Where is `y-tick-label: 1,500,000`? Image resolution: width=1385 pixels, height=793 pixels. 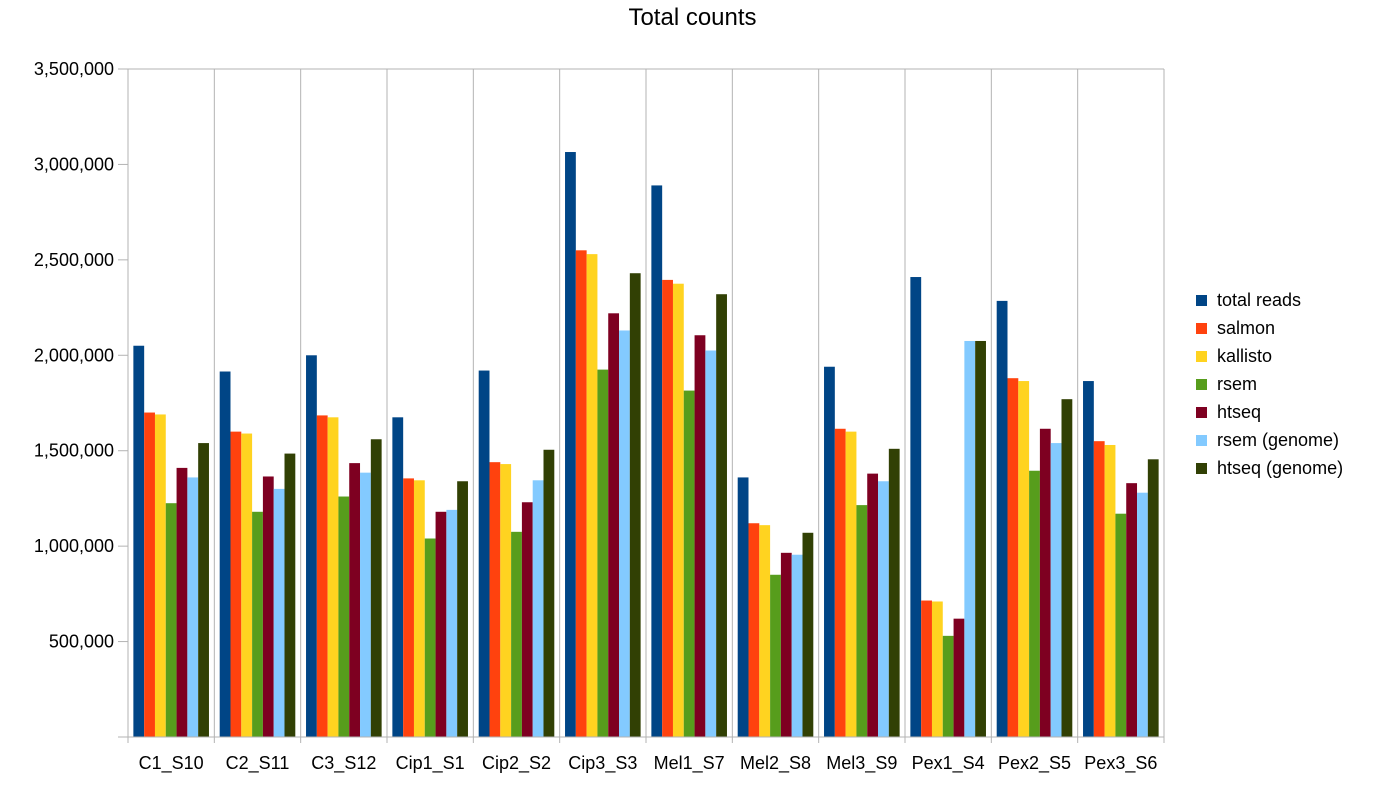
y-tick-label: 1,500,000 is located at coordinates (74, 451).